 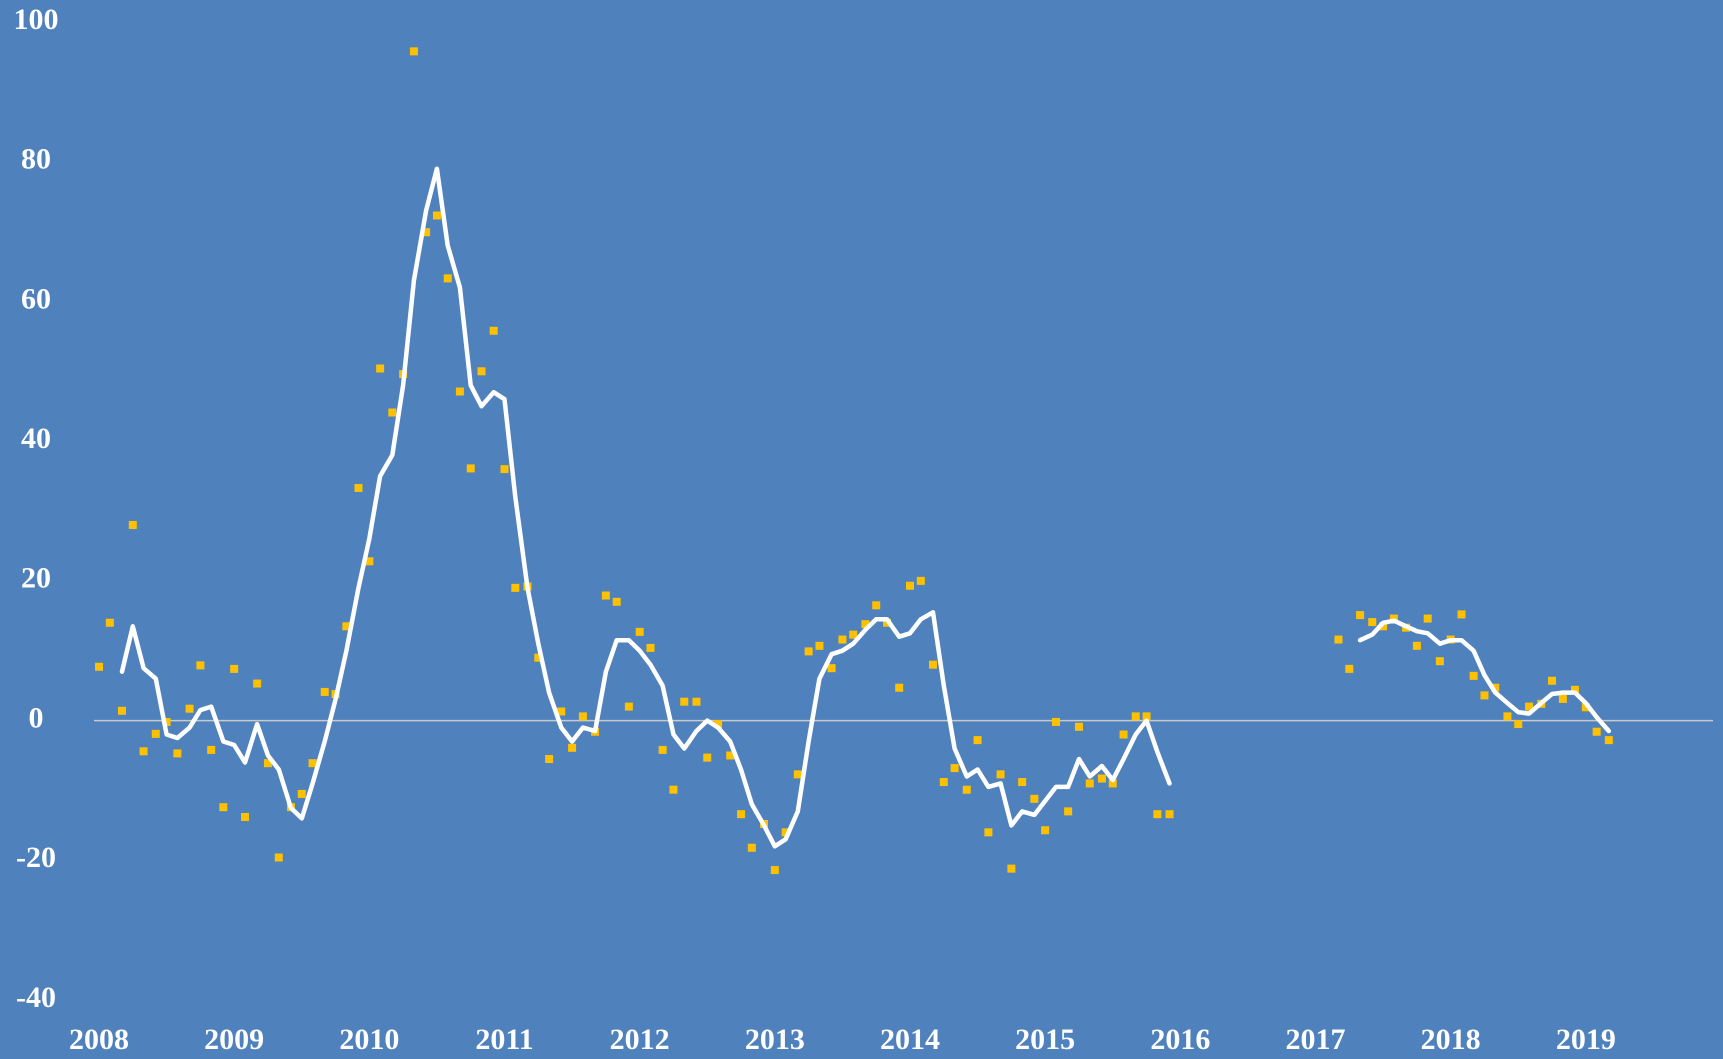 I want to click on y-tick-label: 60, so click(x=36, y=298).